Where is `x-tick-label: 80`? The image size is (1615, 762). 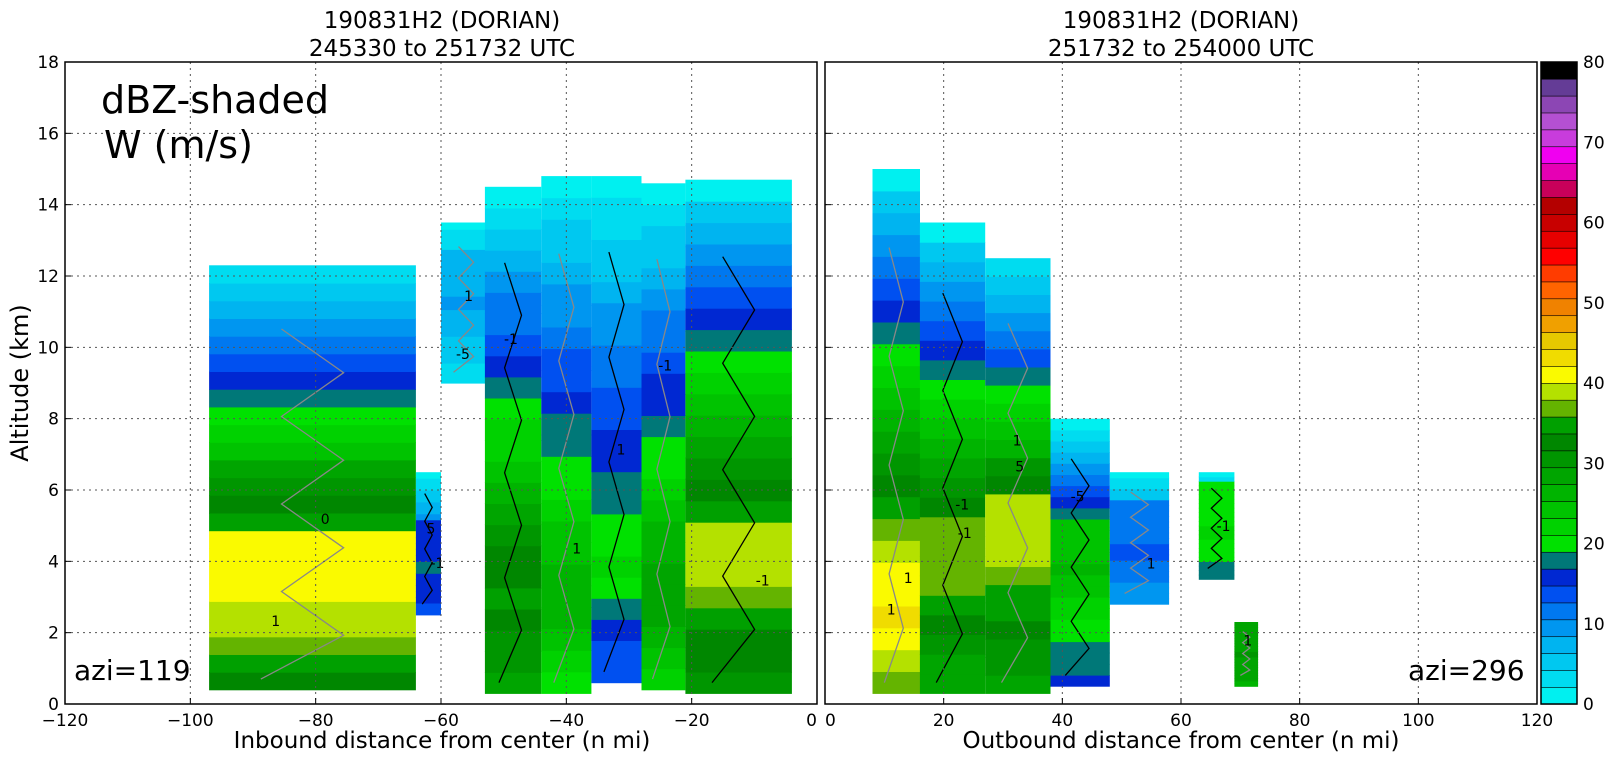
x-tick-label: 80 is located at coordinates (1300, 721).